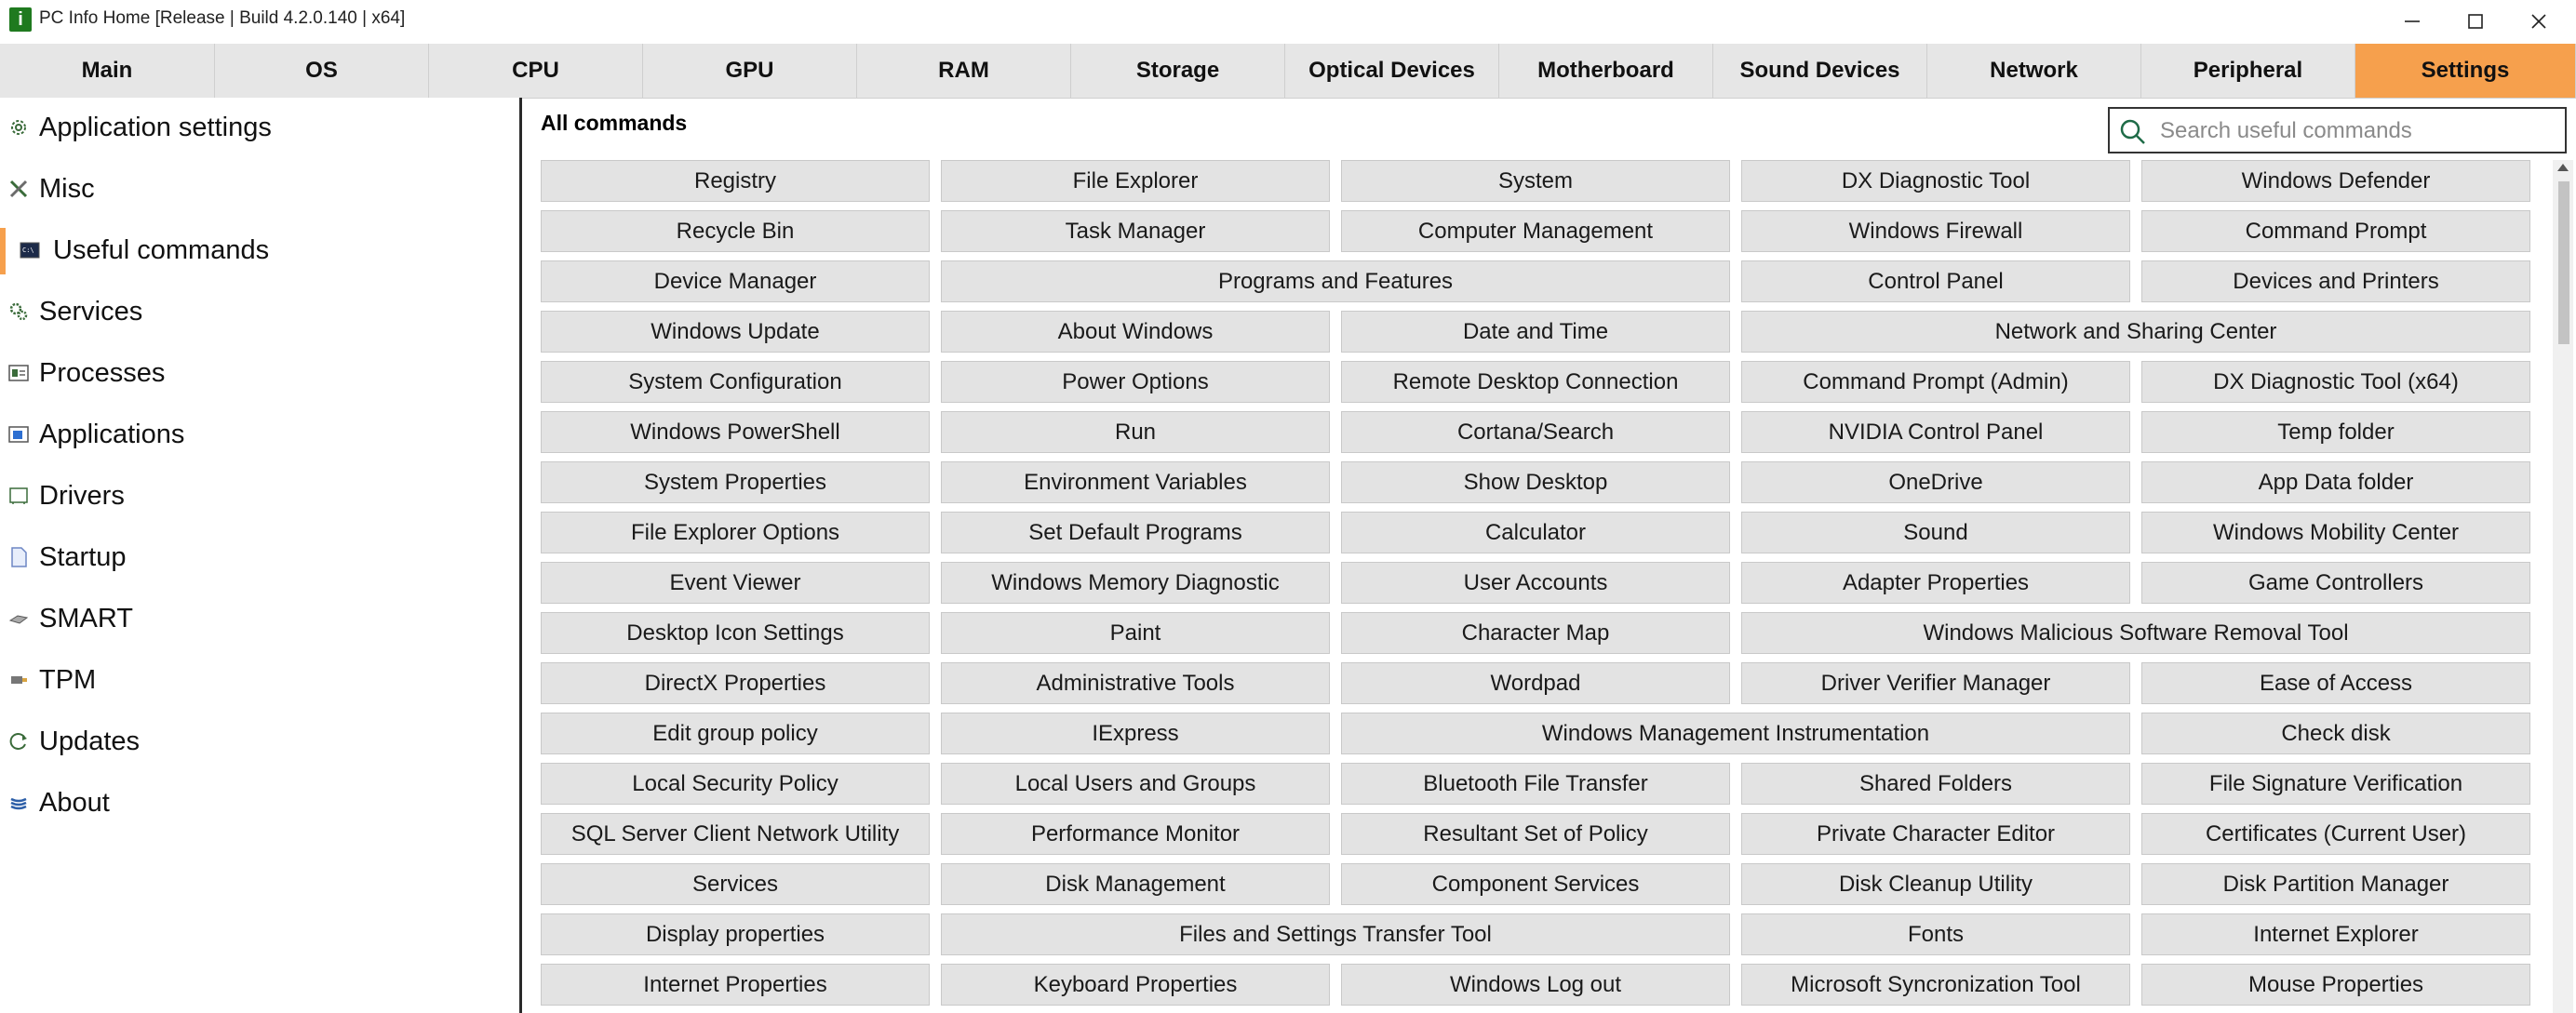 The width and height of the screenshot is (2576, 1013). I want to click on sidebar-item-application-settings: Application settings, so click(258, 127).